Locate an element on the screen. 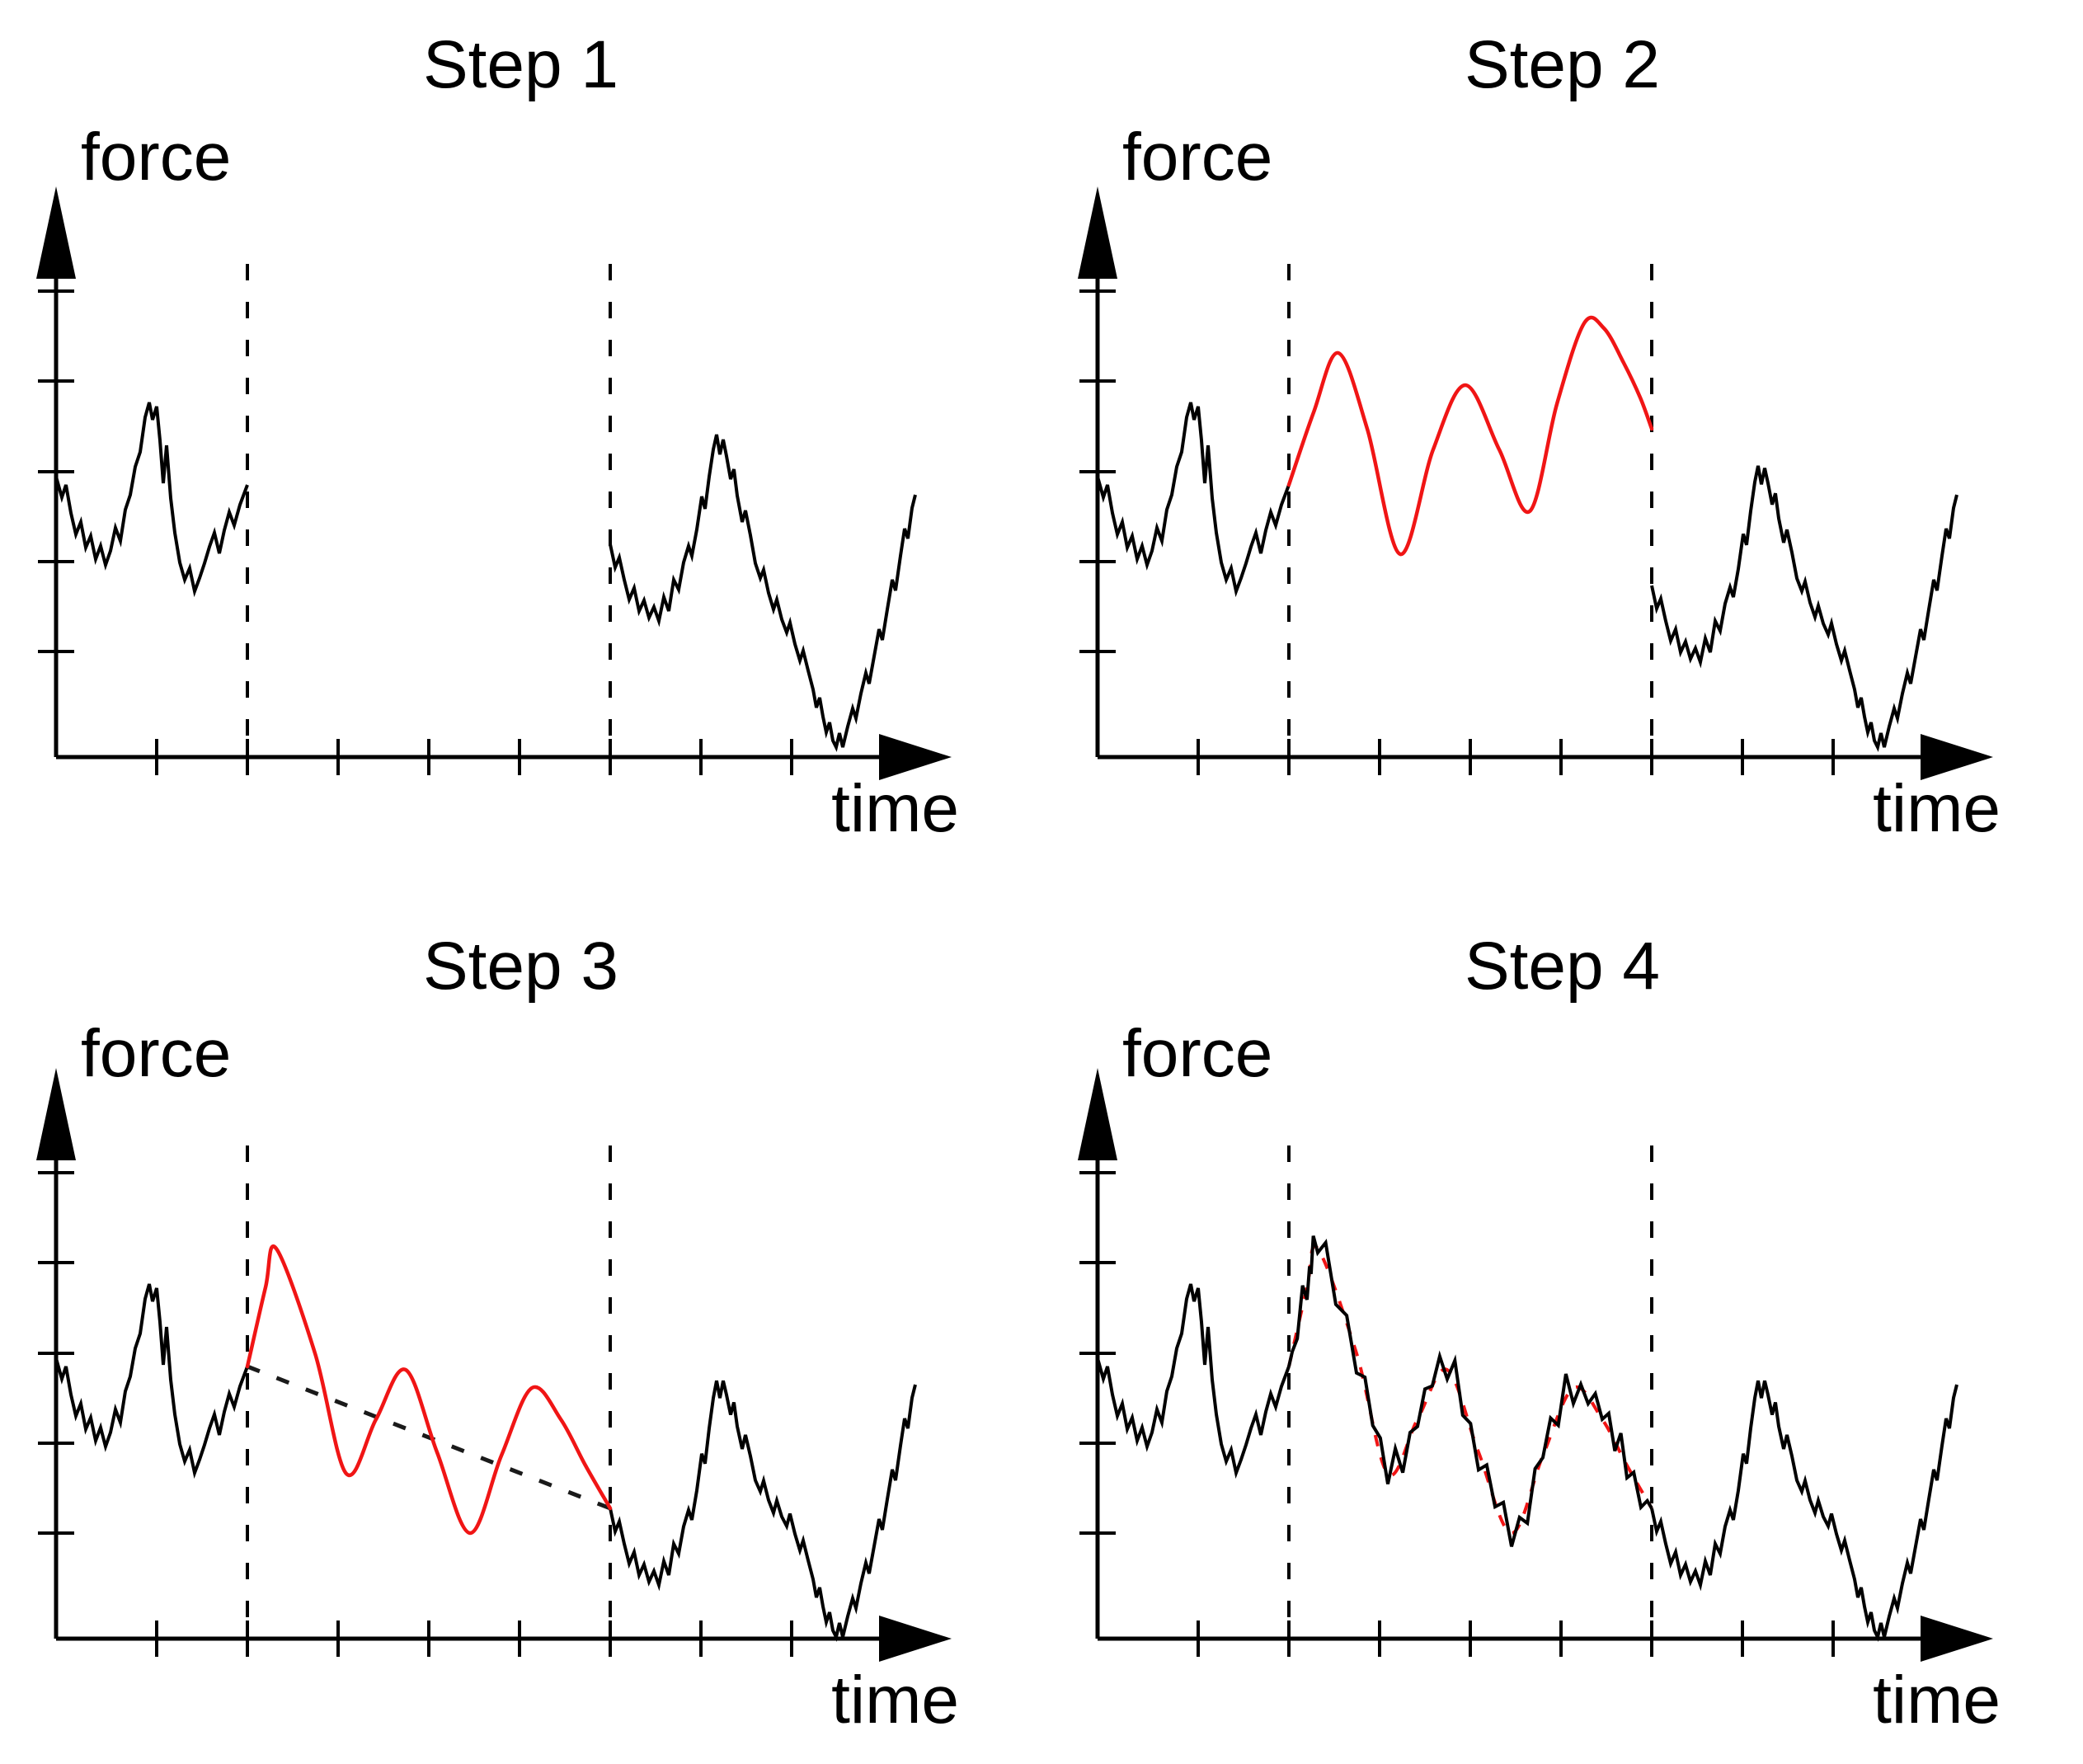  panel-title: Step 3 is located at coordinates (521, 966).